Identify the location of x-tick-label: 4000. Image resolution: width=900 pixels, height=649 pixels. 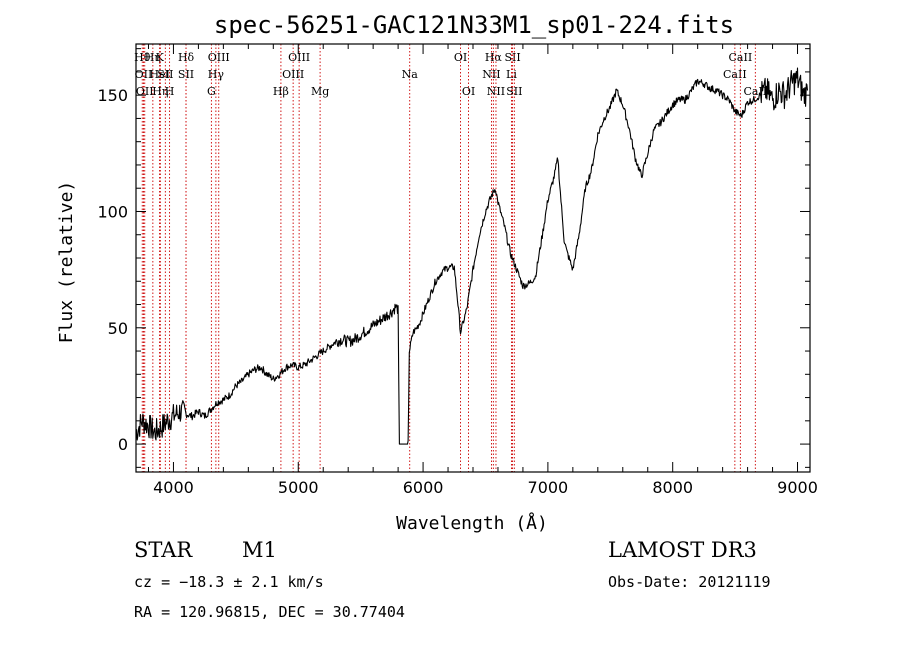
(173, 487).